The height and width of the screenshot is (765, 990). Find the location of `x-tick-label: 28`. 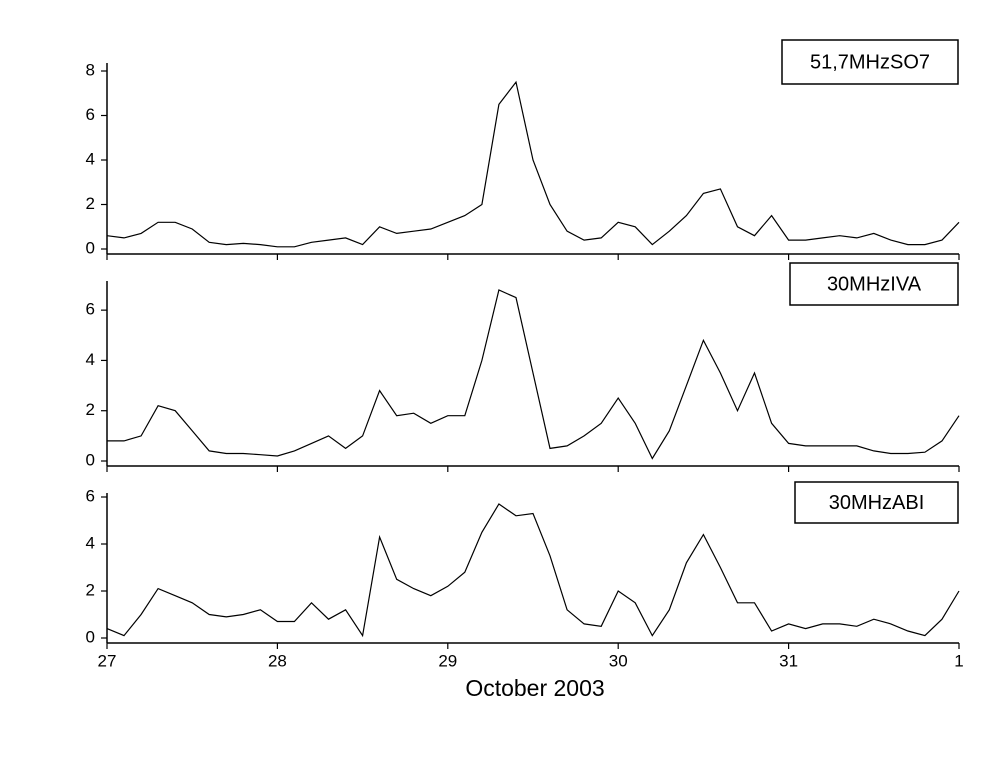

x-tick-label: 28 is located at coordinates (277, 660).